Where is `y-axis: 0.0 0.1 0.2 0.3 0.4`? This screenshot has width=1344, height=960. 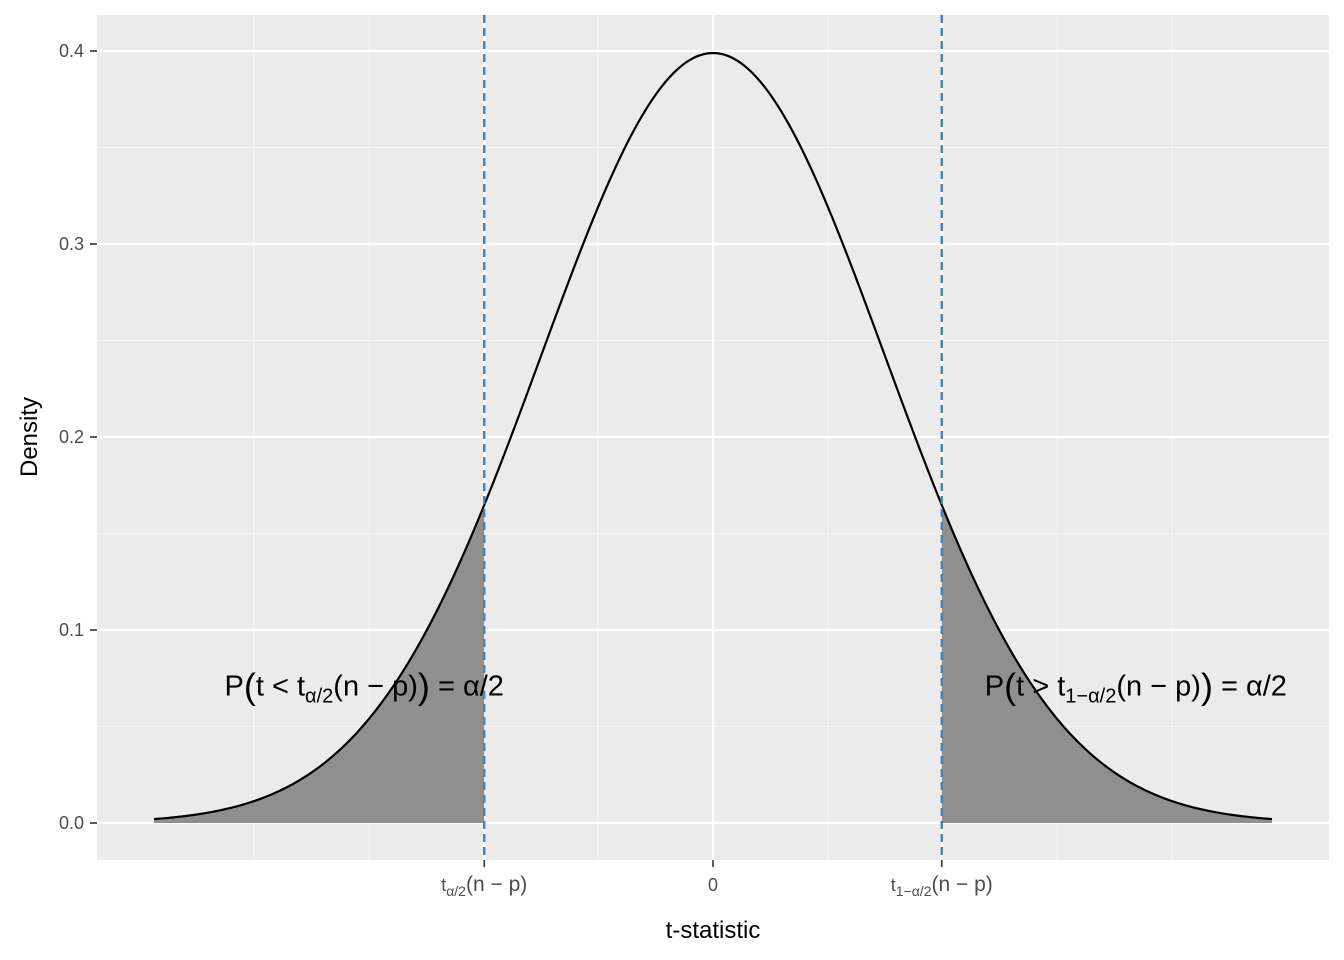 y-axis: 0.0 0.1 0.2 0.3 0.4 is located at coordinates (78, 437).